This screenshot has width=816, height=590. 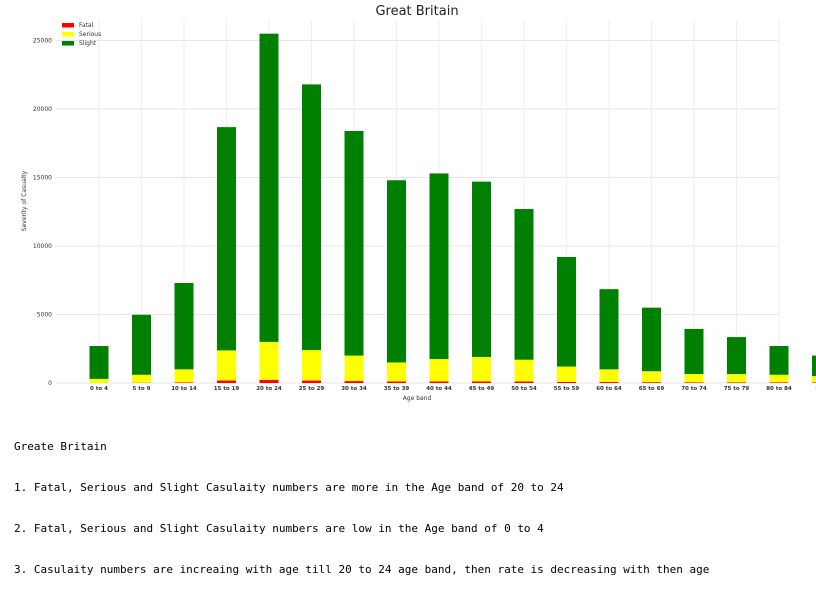 What do you see at coordinates (312, 389) in the screenshot?
I see `x-tick-label: 25 to 29` at bounding box center [312, 389].